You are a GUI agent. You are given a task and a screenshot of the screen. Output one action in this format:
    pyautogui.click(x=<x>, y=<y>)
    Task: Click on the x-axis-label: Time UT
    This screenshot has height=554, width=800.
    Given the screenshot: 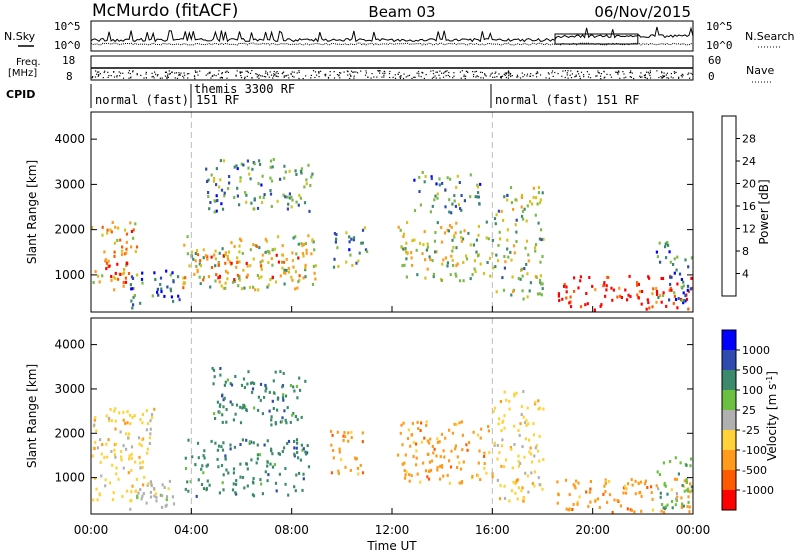 What is the action you would take?
    pyautogui.click(x=391, y=546)
    